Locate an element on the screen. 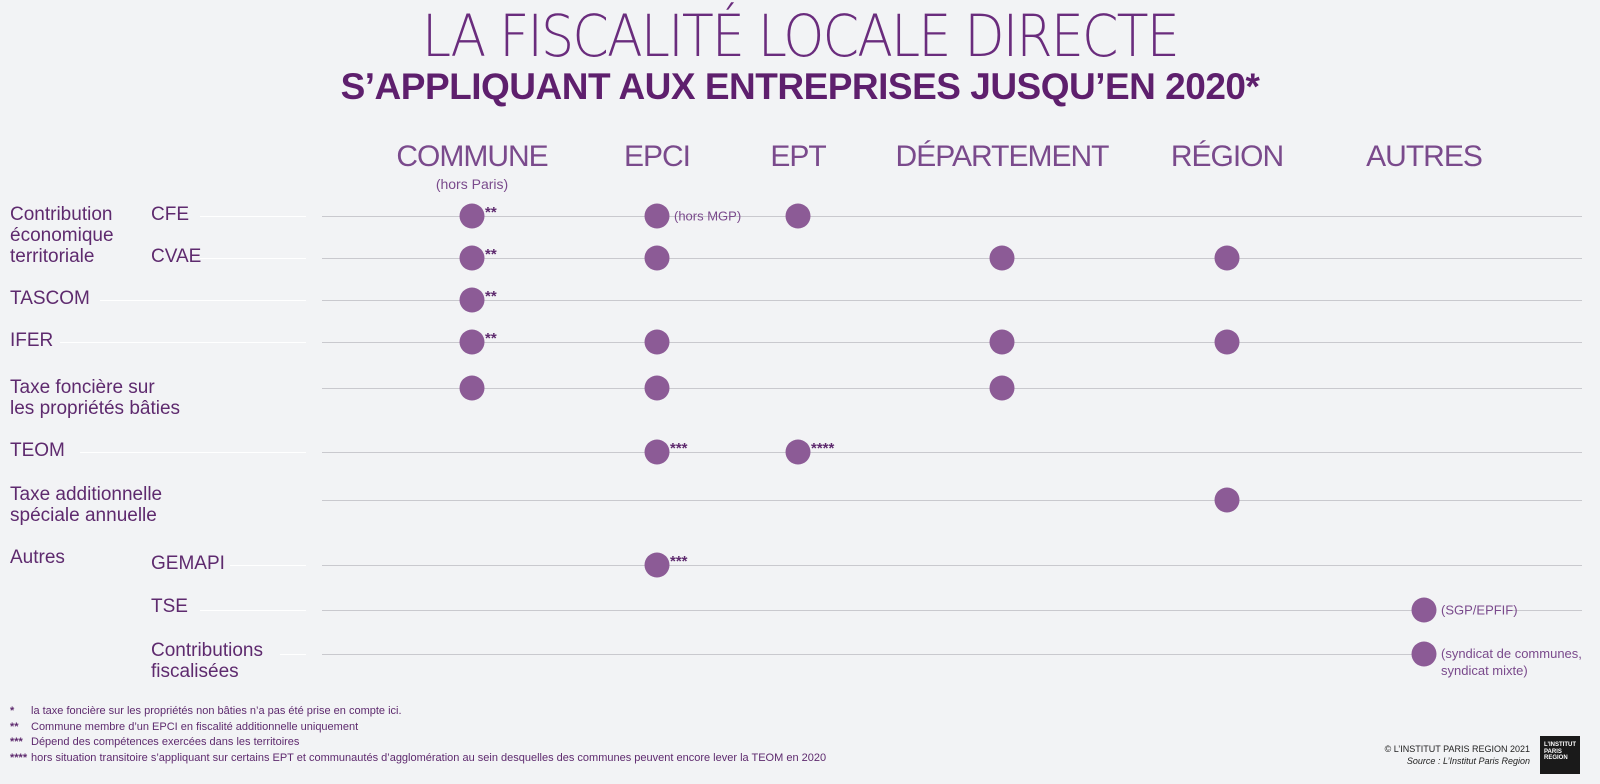  group-label-autres: Autres is located at coordinates (37, 557).